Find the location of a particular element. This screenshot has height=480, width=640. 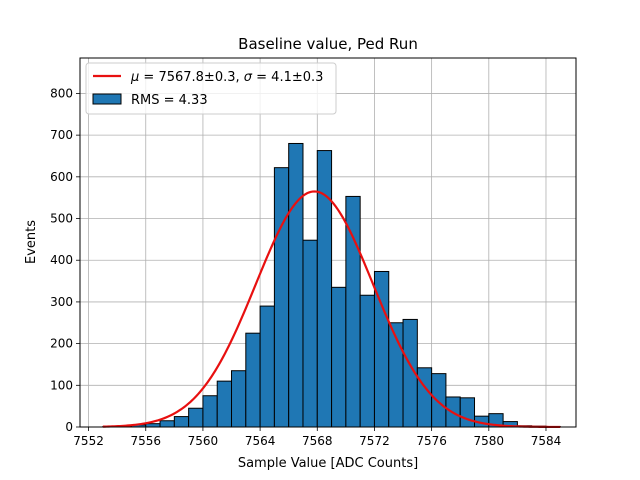

x-tick-label-5: 7572 is located at coordinates (374, 441).